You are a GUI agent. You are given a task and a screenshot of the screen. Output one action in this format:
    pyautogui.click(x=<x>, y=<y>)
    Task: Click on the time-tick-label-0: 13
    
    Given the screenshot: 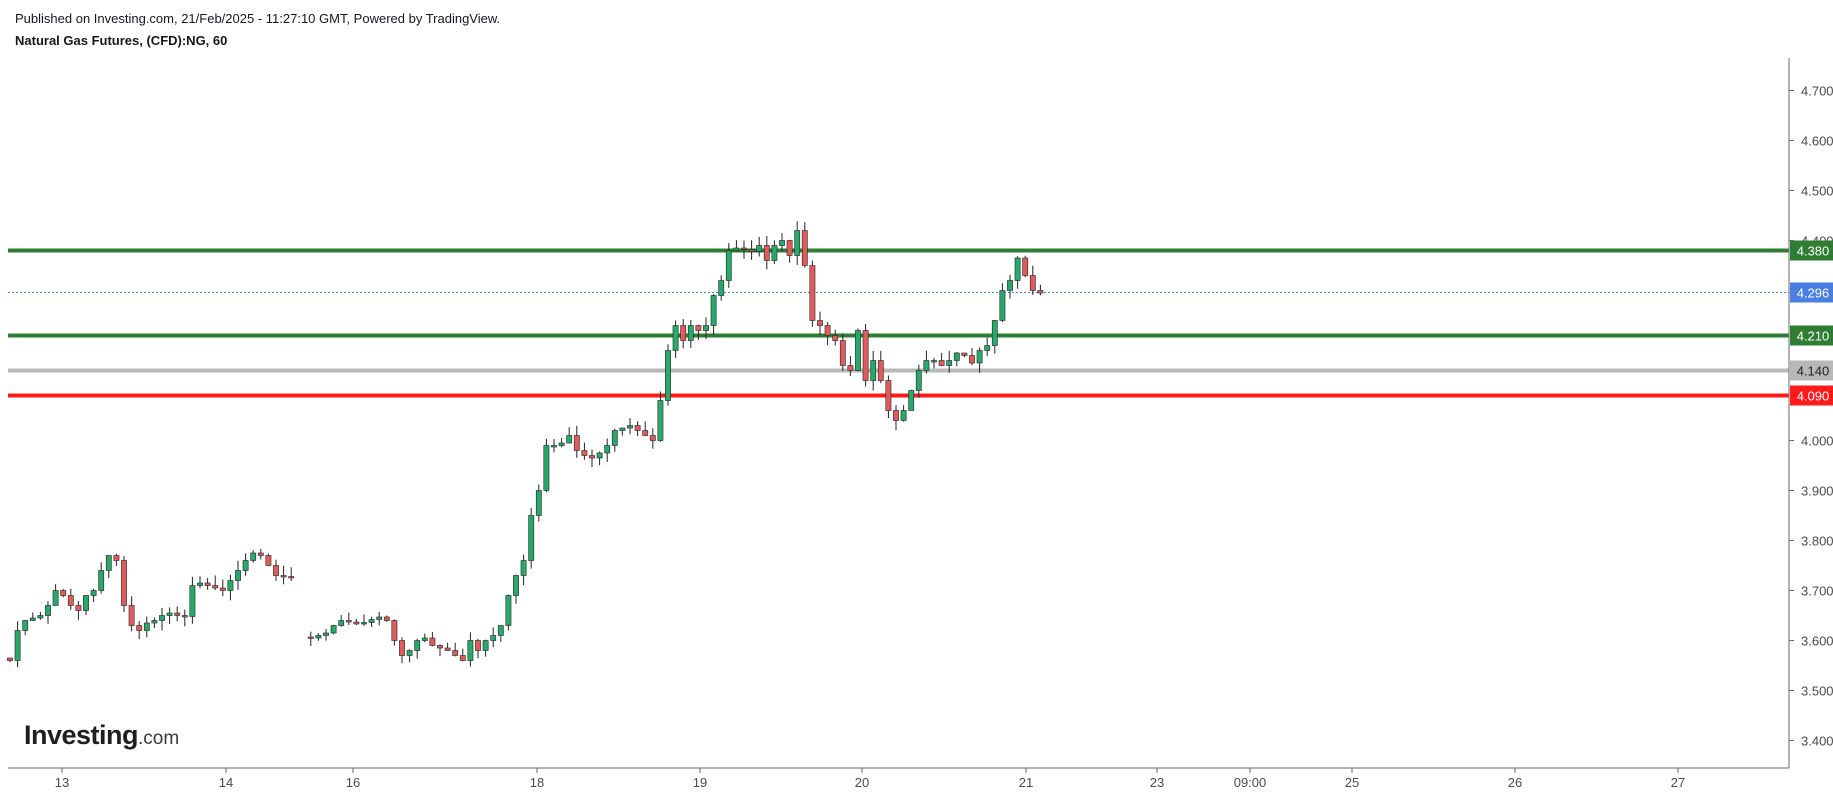 What is the action you would take?
    pyautogui.click(x=62, y=782)
    